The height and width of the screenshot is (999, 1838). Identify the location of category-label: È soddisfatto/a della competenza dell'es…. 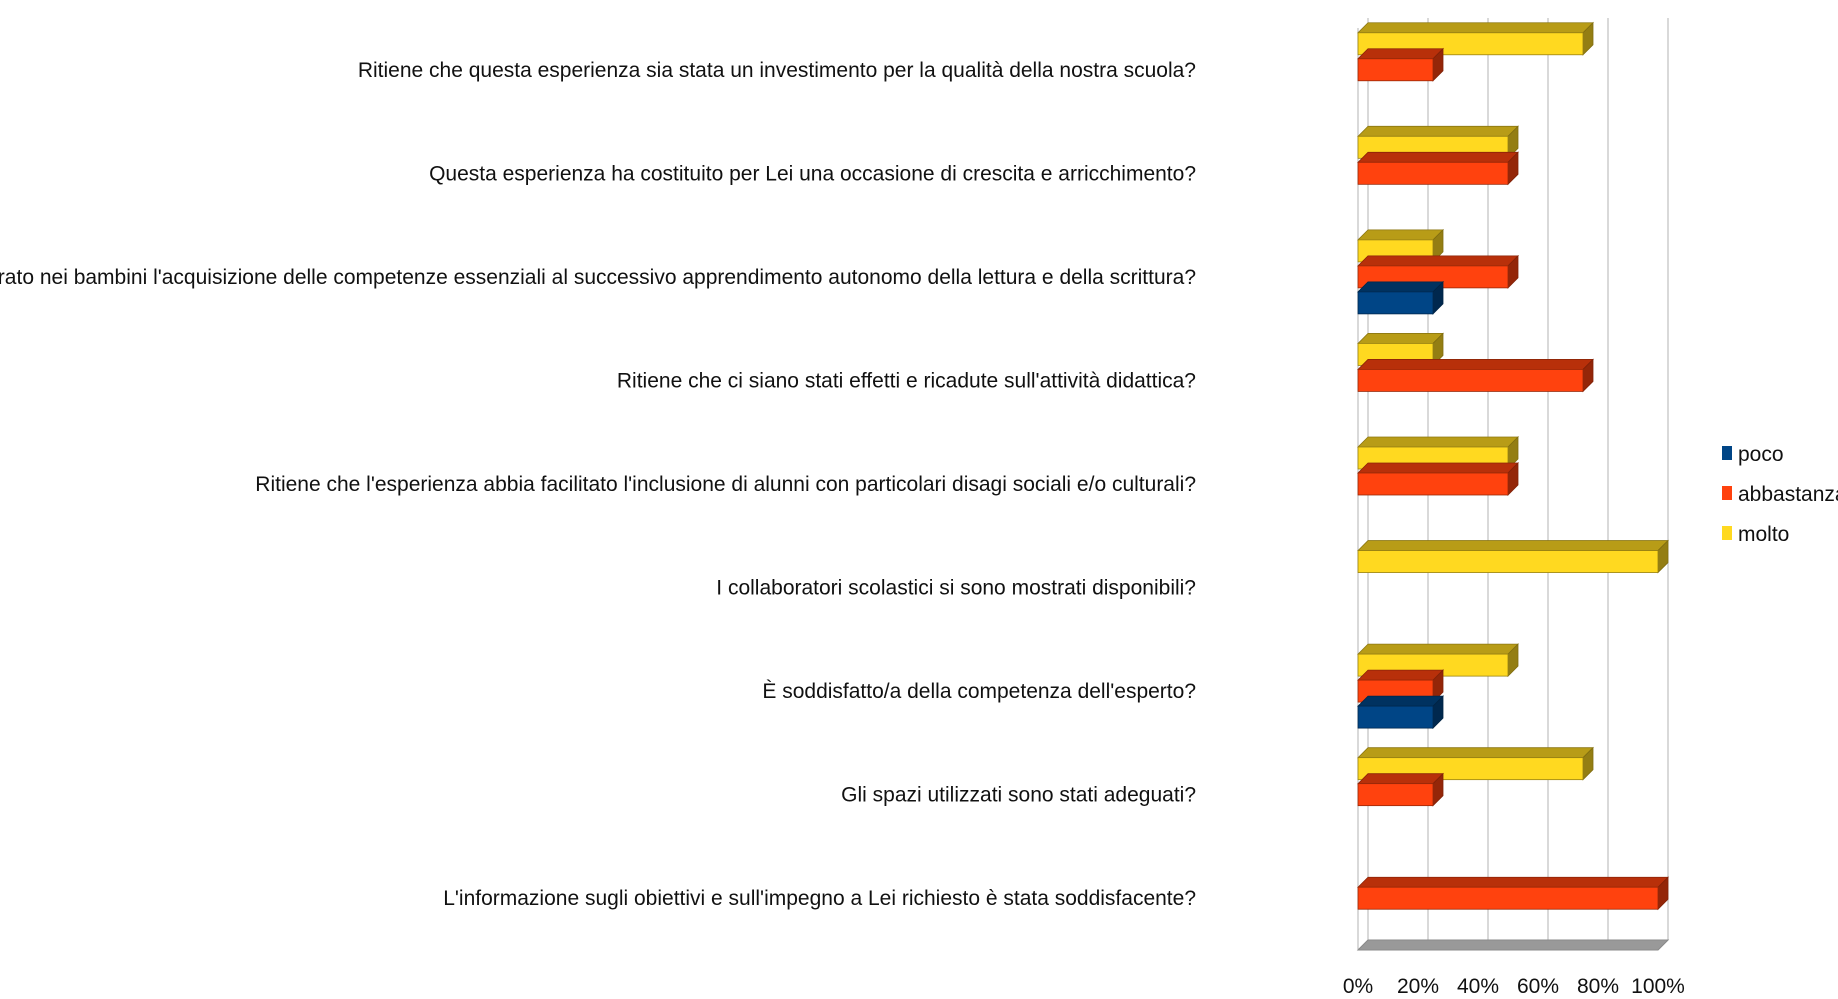
(979, 691).